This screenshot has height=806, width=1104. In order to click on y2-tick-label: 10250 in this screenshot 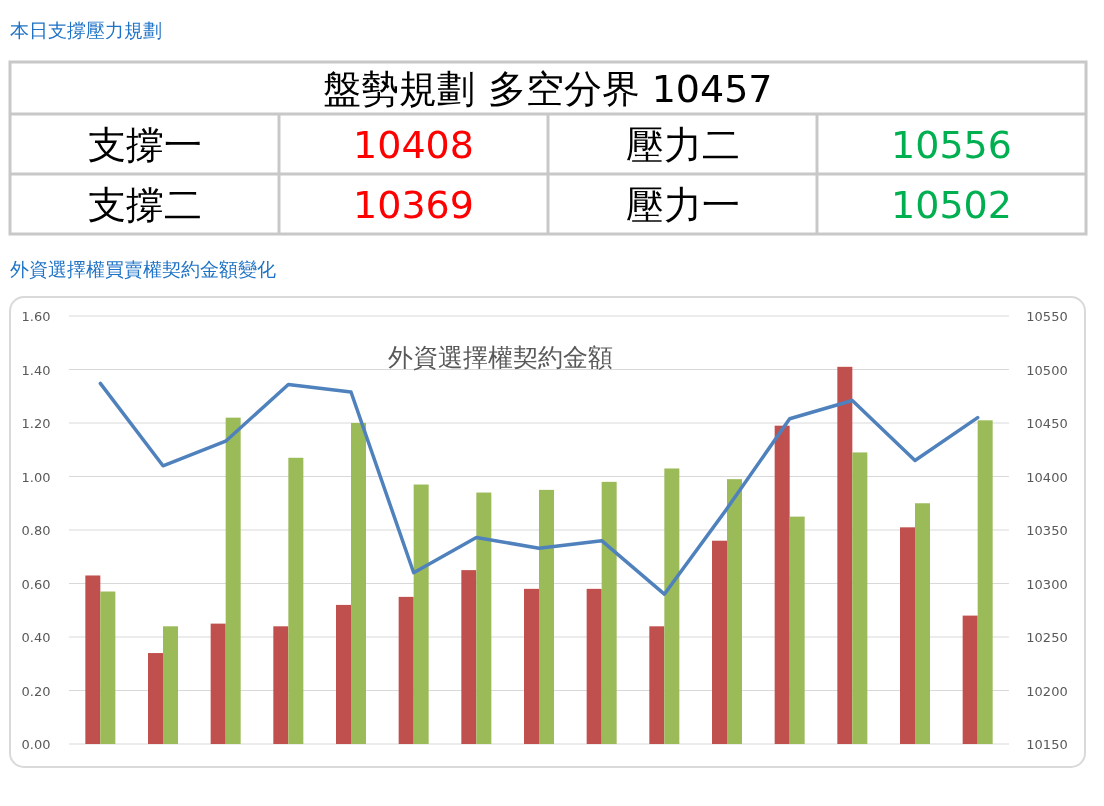, I will do `click(1047, 637)`.